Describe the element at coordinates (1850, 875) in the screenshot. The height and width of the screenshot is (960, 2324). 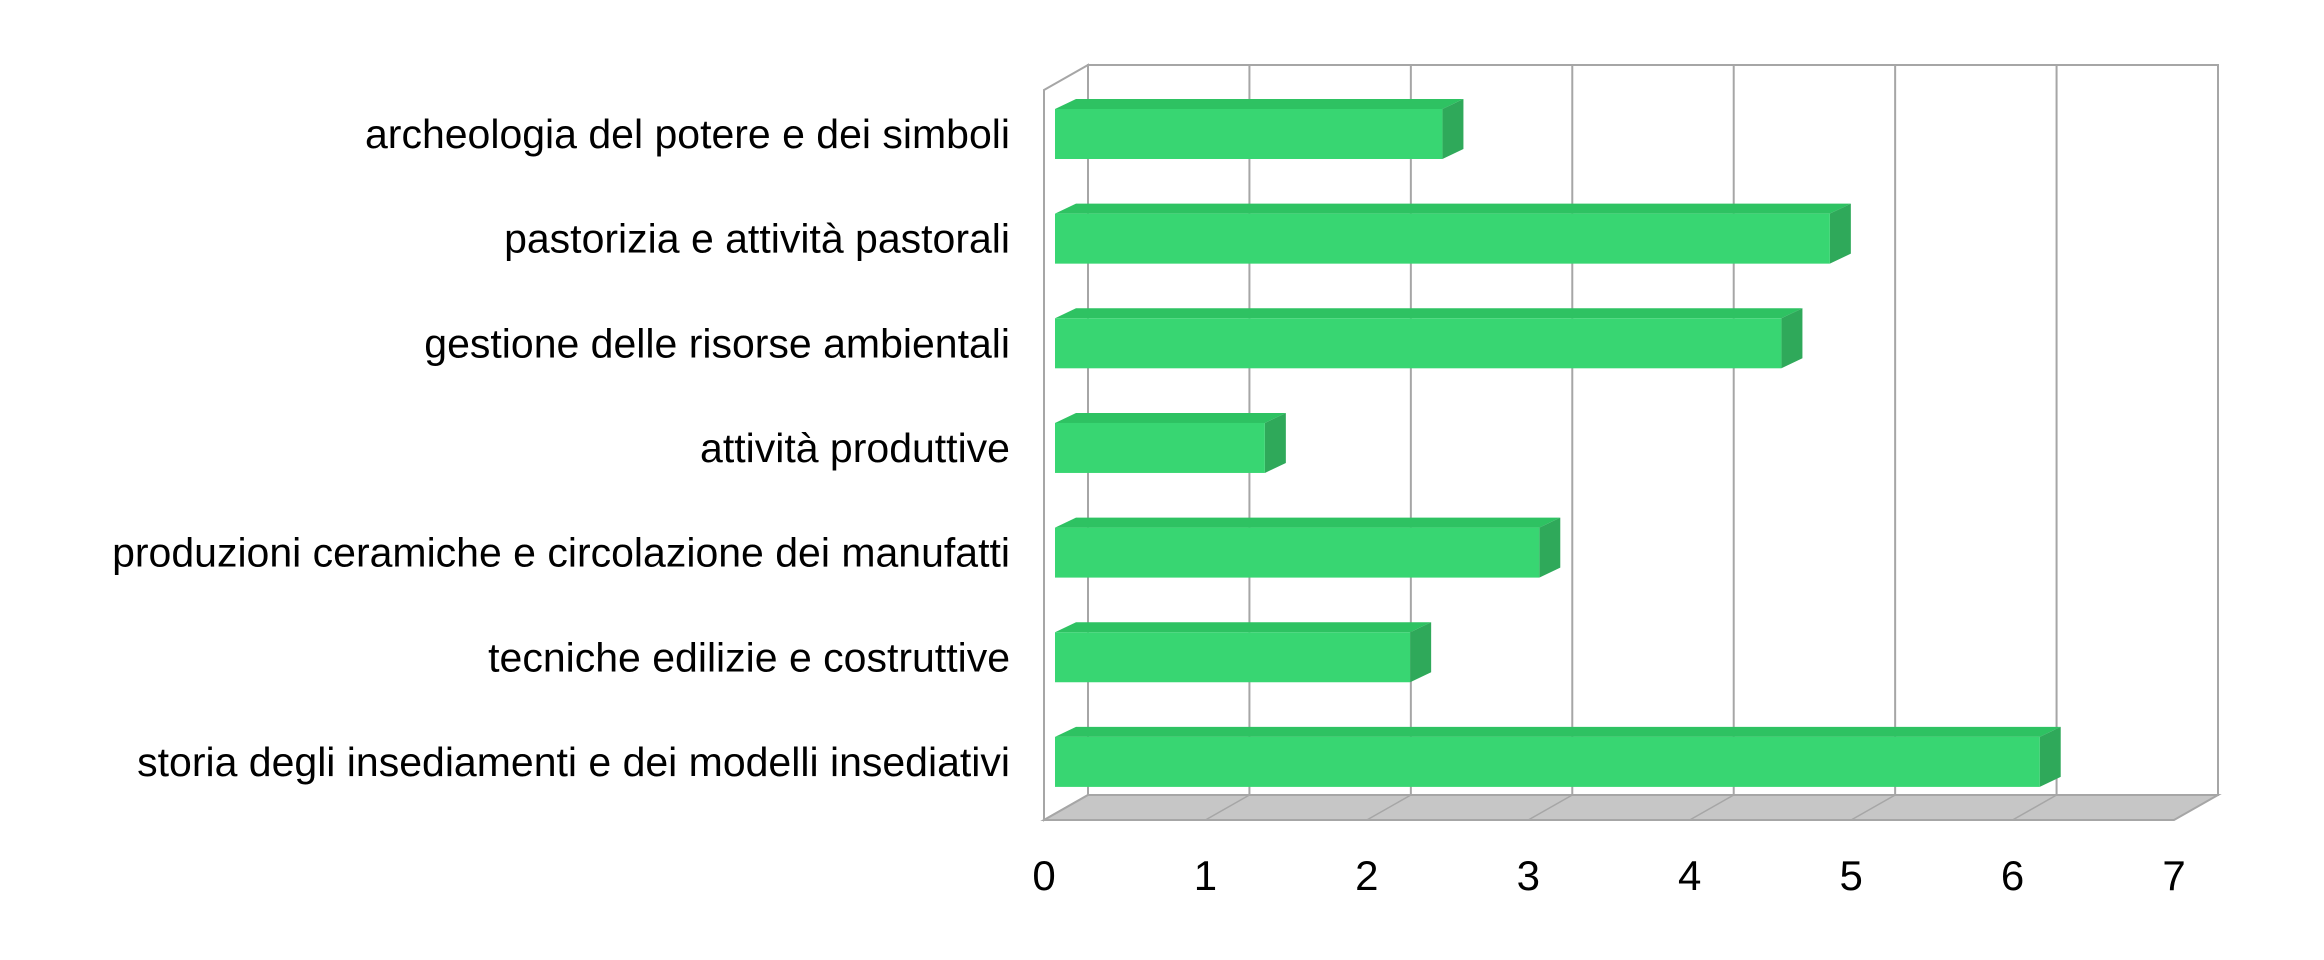
I see `x-tick-label: 5` at that location.